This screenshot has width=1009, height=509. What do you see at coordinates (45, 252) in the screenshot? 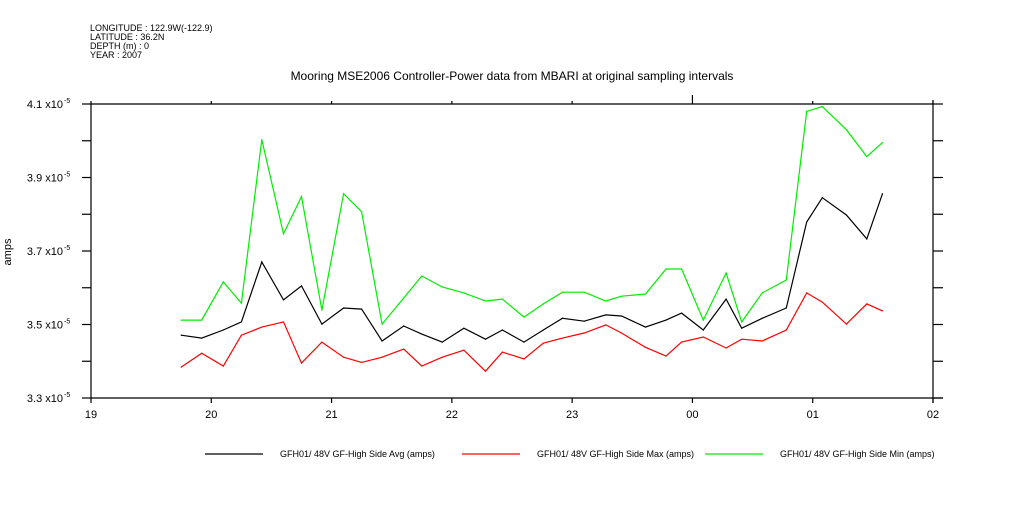
I see `y-tick-label: 3.7 x10` at bounding box center [45, 252].